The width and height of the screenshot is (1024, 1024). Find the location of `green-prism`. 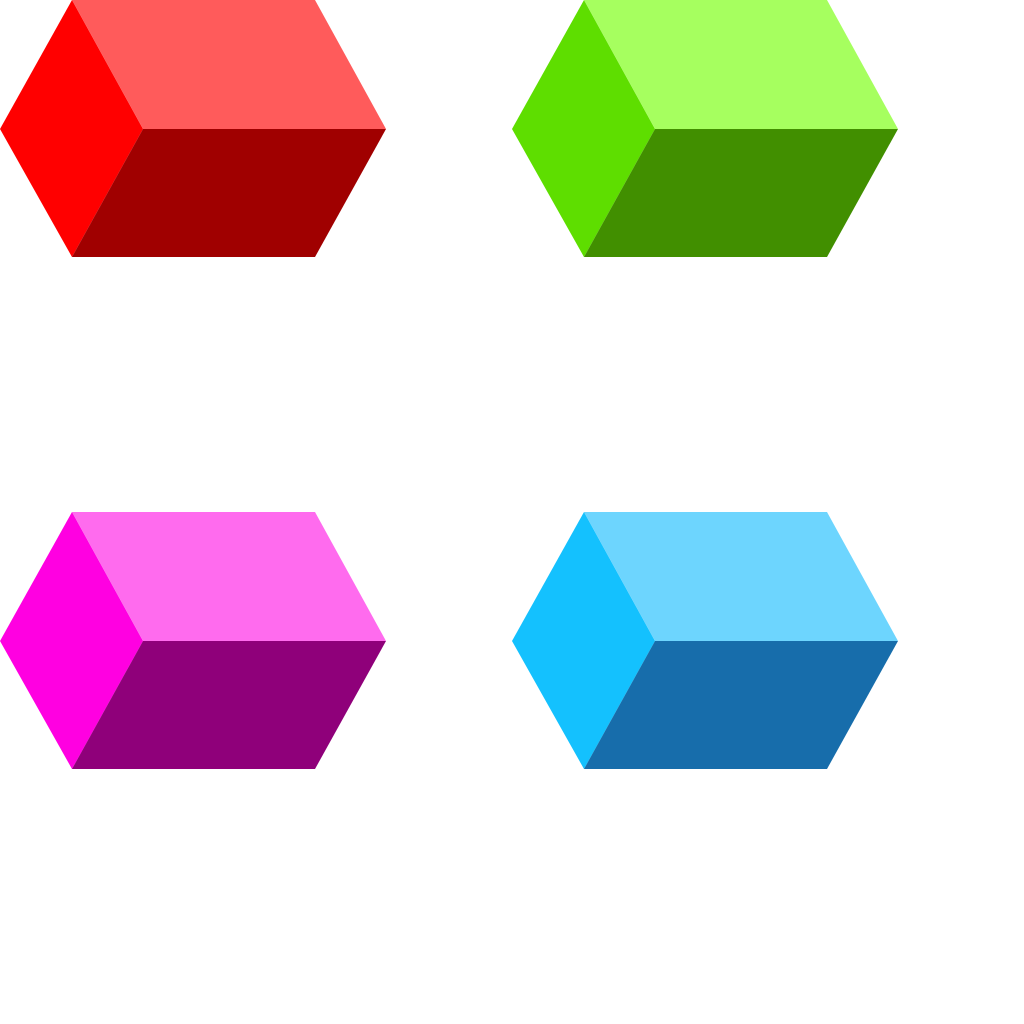

green-prism is located at coordinates (705, 128).